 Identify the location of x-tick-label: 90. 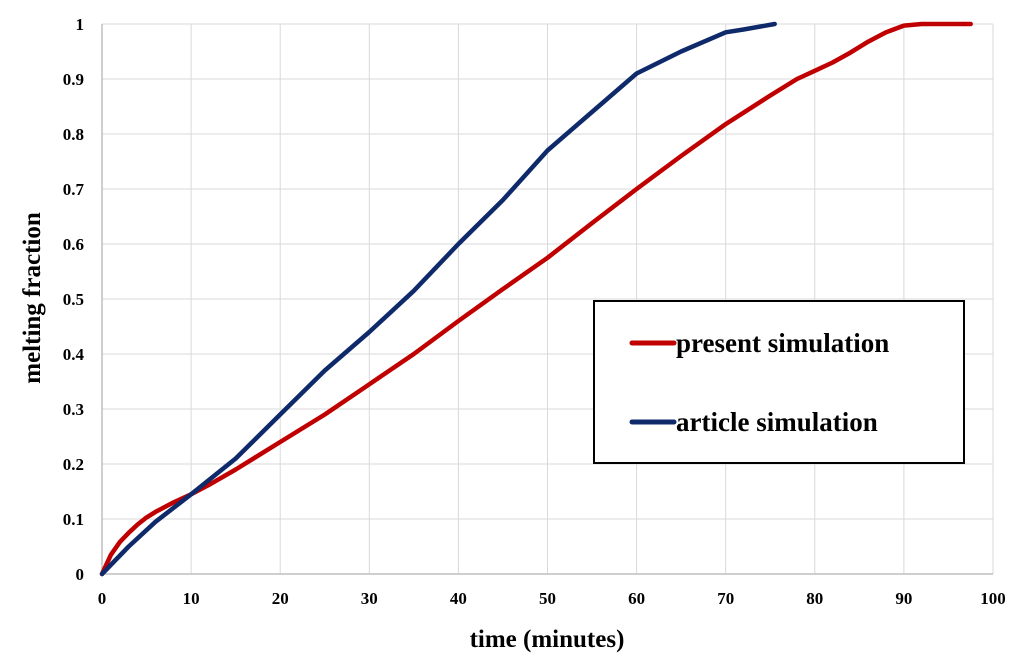
(903, 598).